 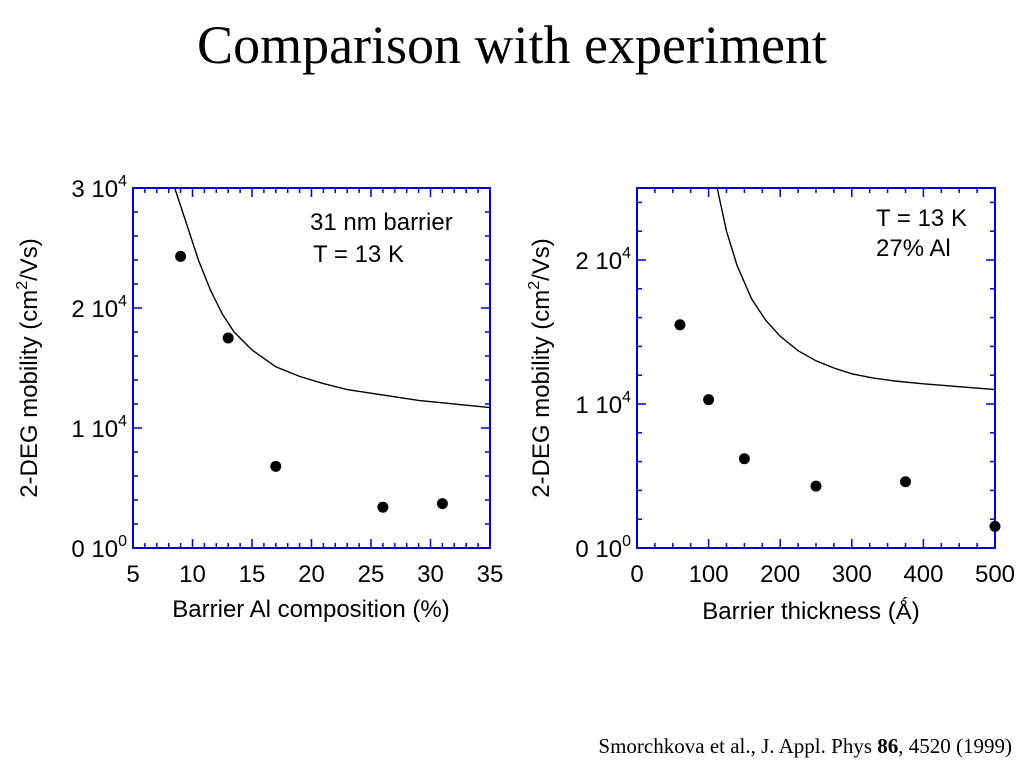 I want to click on x-axis-label: Barrier thickness (Ǻ), so click(x=810, y=611).